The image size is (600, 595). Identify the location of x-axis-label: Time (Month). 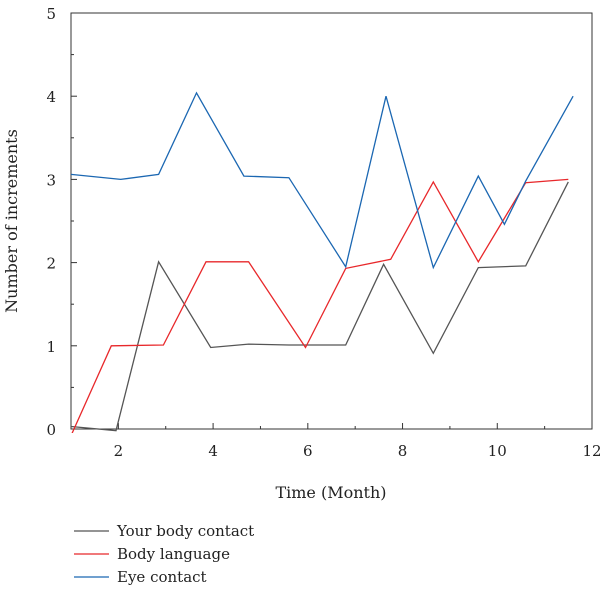
(330, 492).